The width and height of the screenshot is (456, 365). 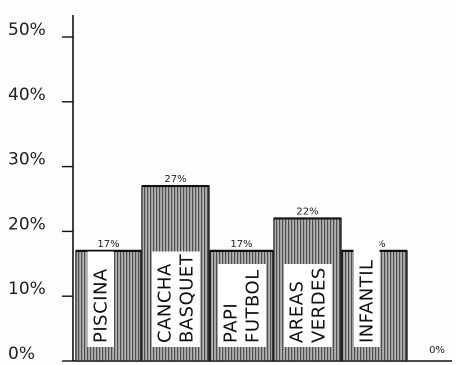 What do you see at coordinates (231, 323) in the screenshot?
I see `category-label: PAPI` at bounding box center [231, 323].